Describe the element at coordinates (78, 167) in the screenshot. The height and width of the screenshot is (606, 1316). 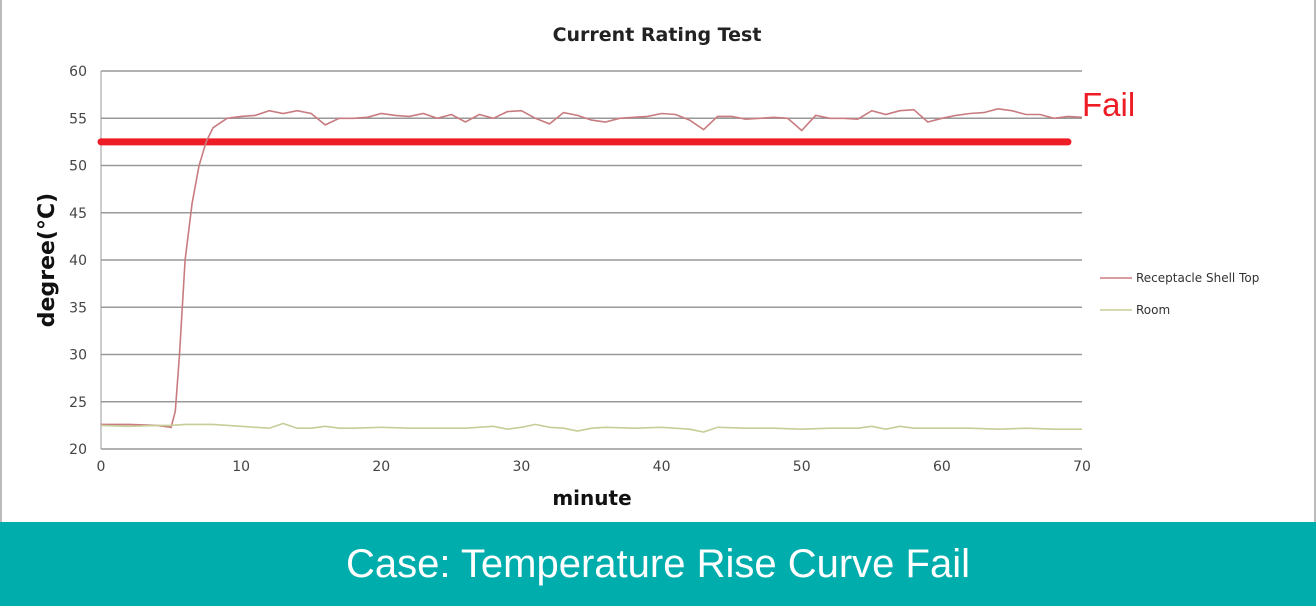
I see `y-tick-label: 50` at that location.